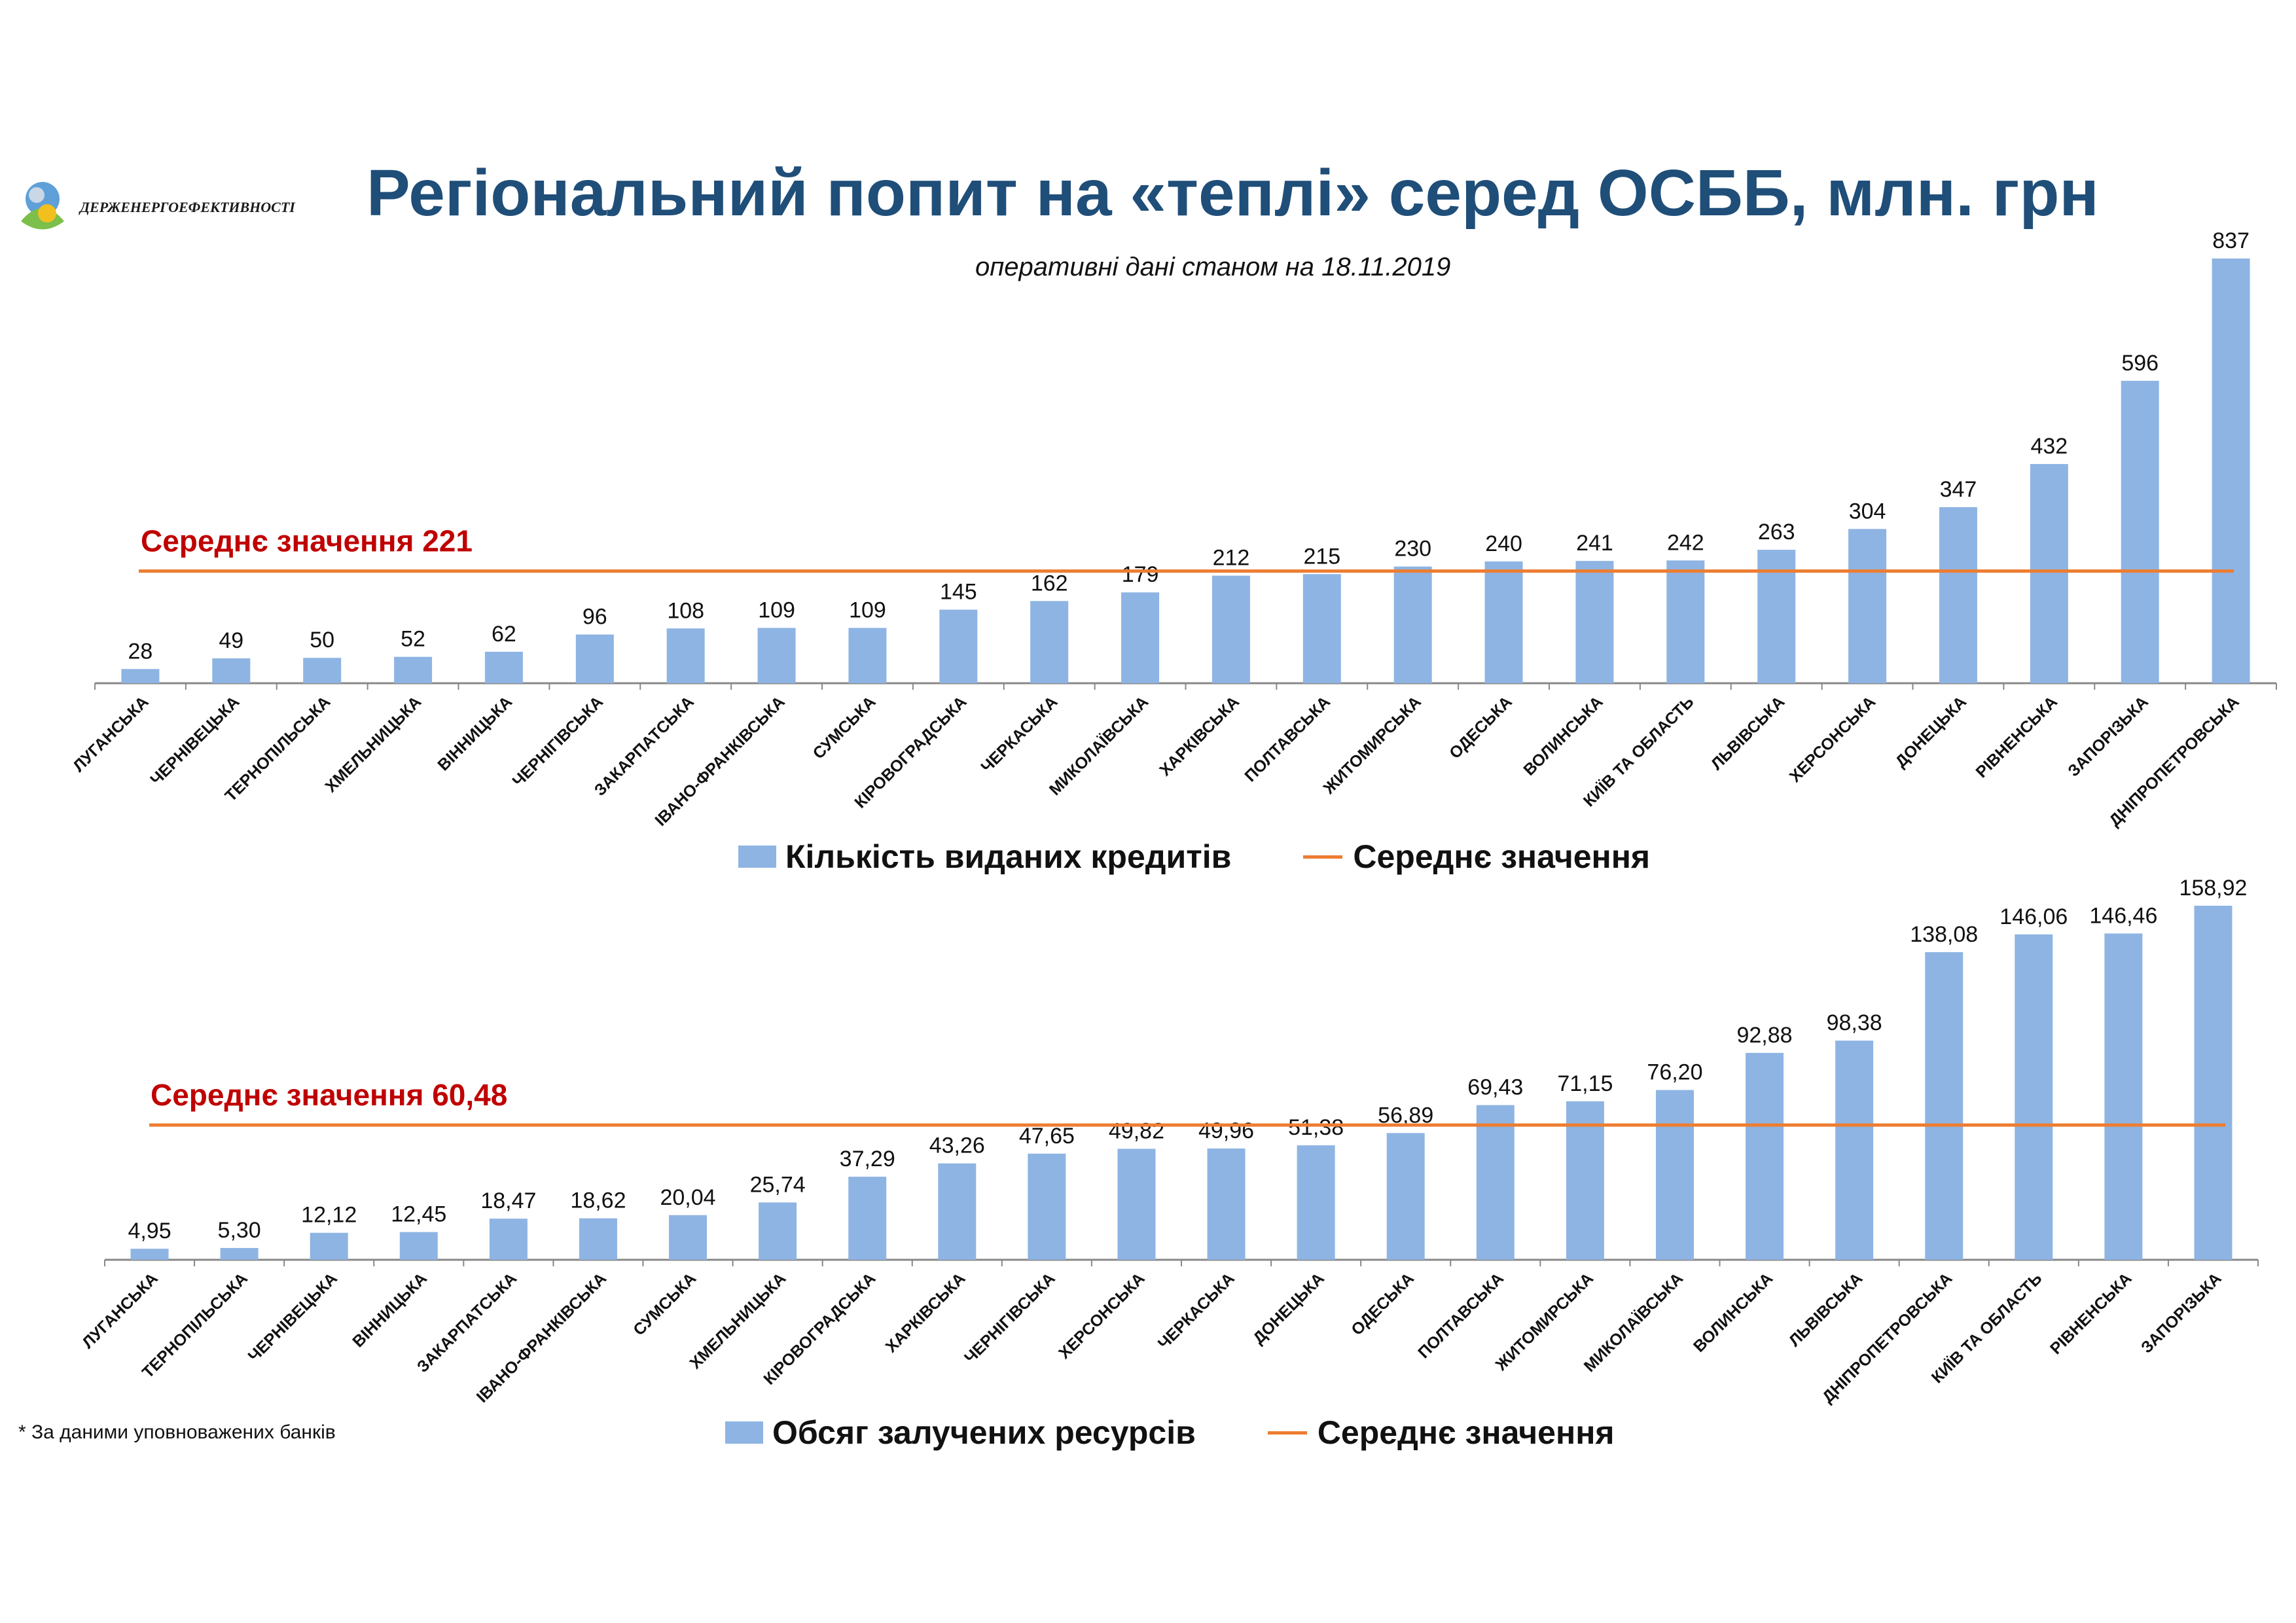 The width and height of the screenshot is (2296, 1623). Describe the element at coordinates (467, 1322) in the screenshot. I see `category-tick-label: ЗАКАРПАТСЬКА` at that location.